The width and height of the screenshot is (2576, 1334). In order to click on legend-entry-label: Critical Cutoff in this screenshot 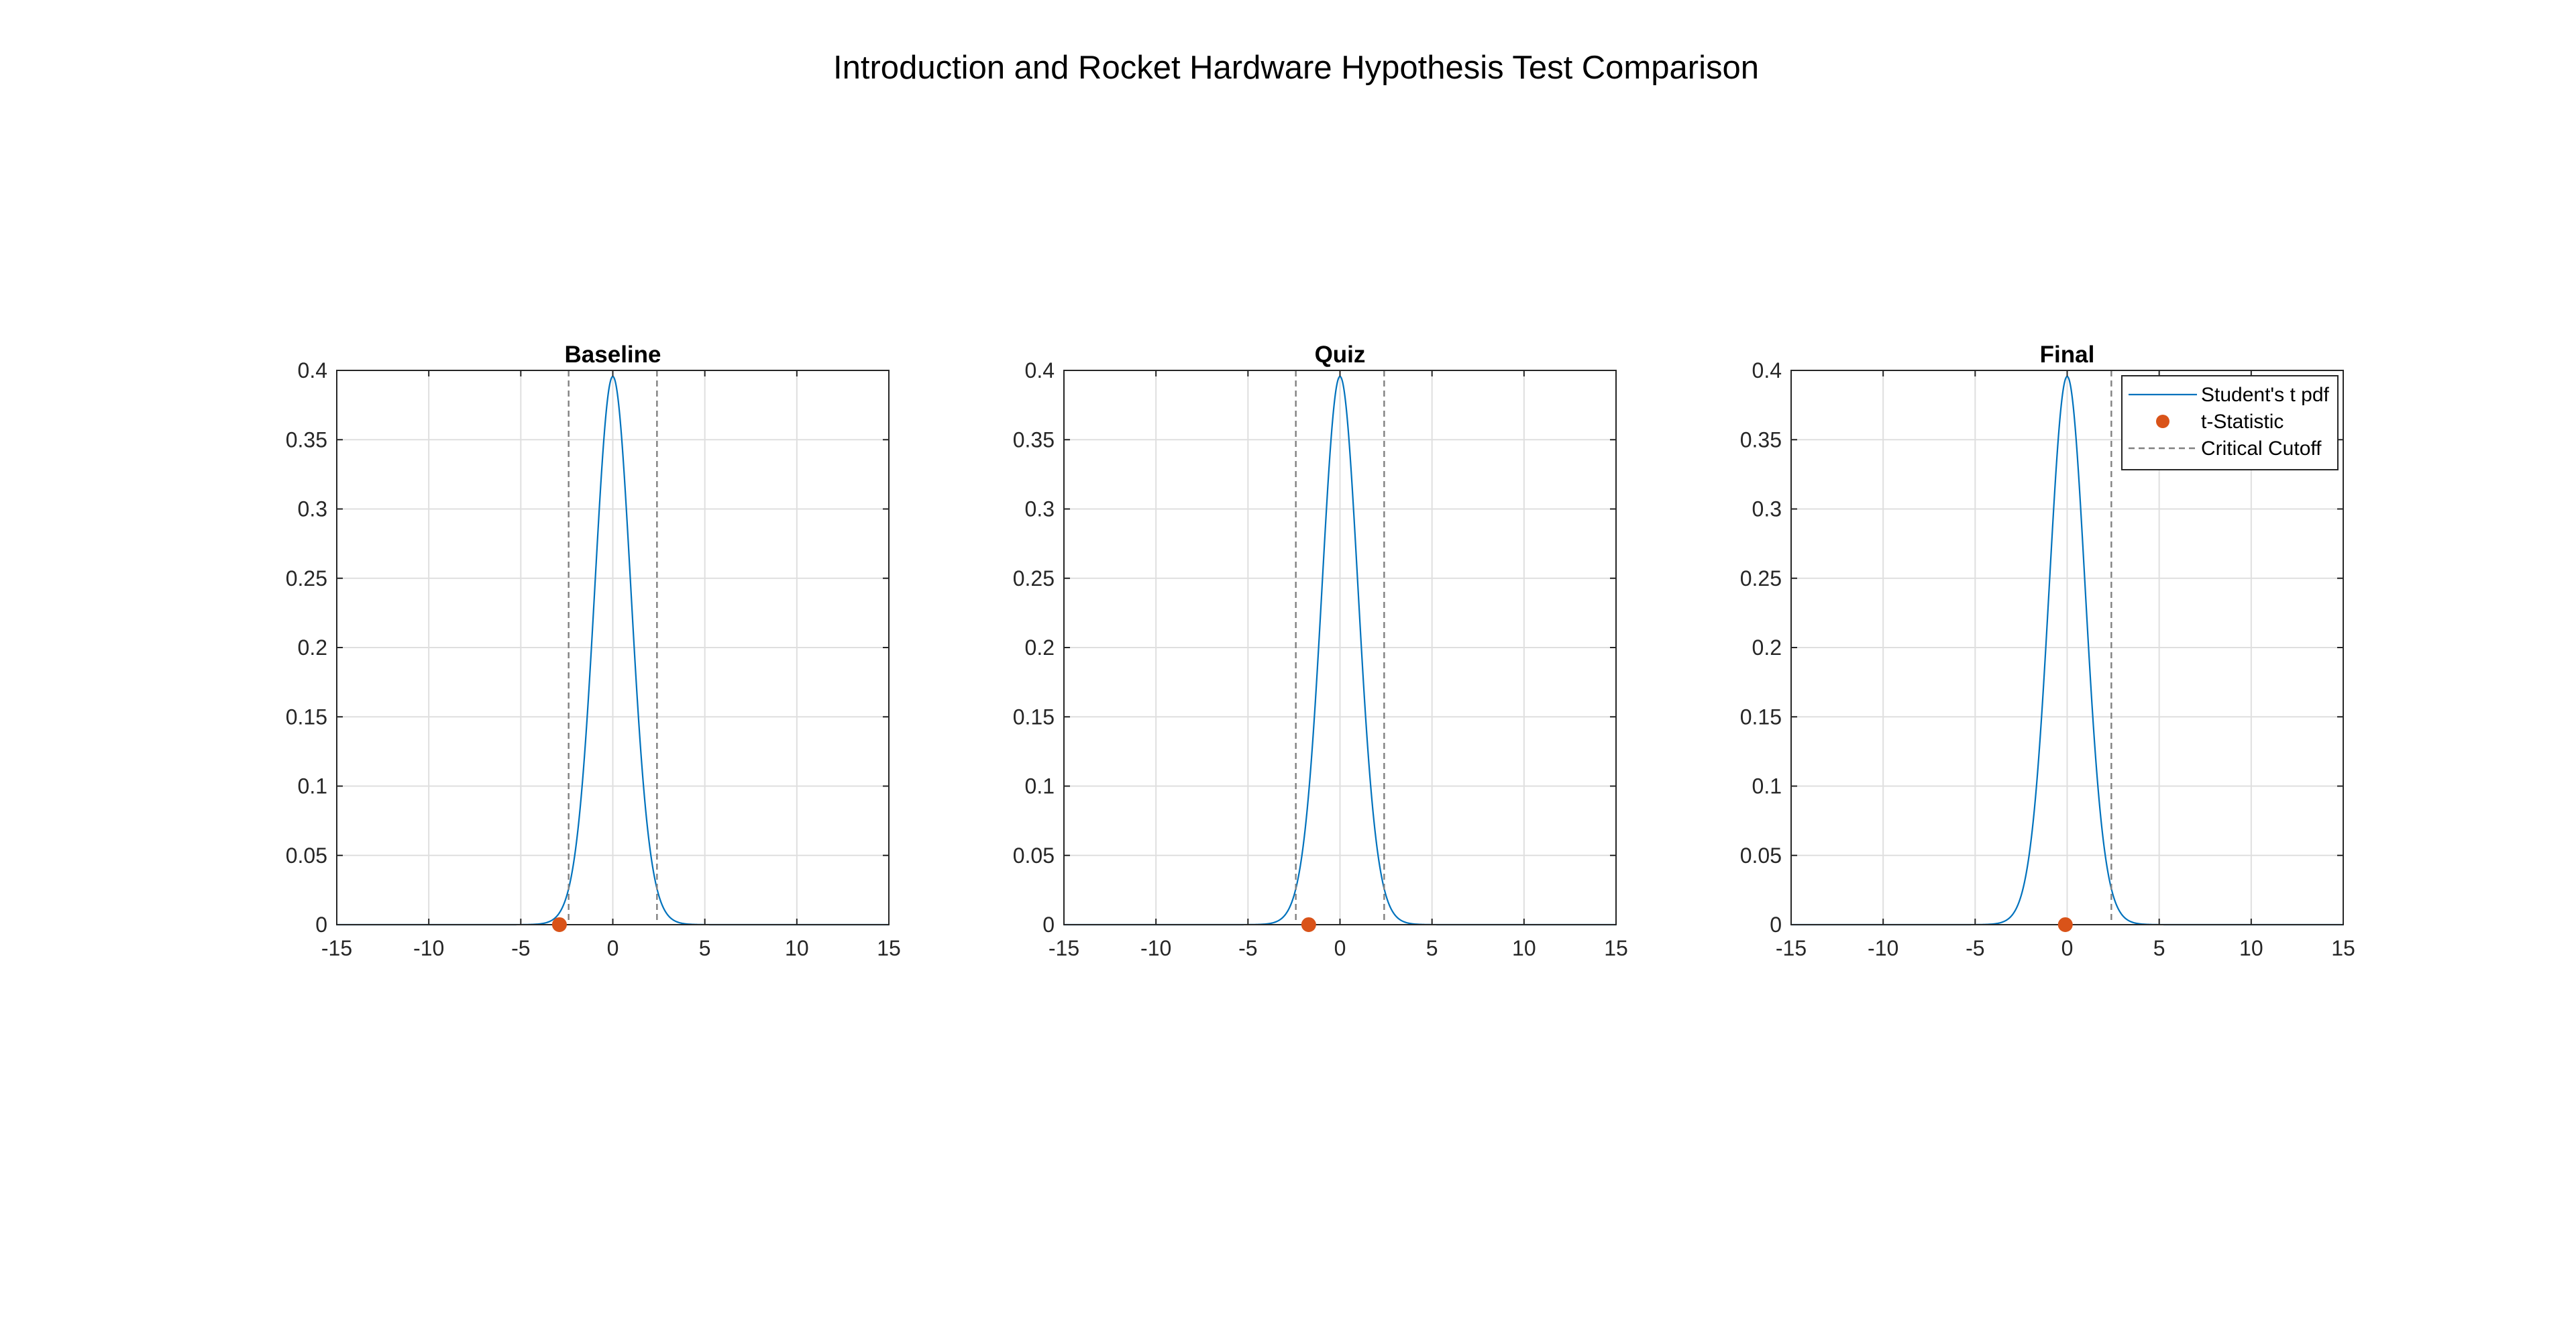, I will do `click(2261, 449)`.